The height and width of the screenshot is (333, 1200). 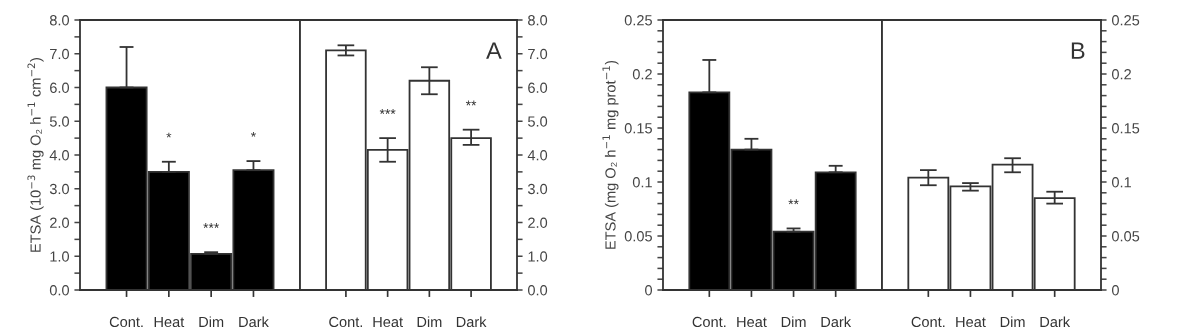 I want to click on y2-tick-label: 1.0, so click(x=538, y=256).